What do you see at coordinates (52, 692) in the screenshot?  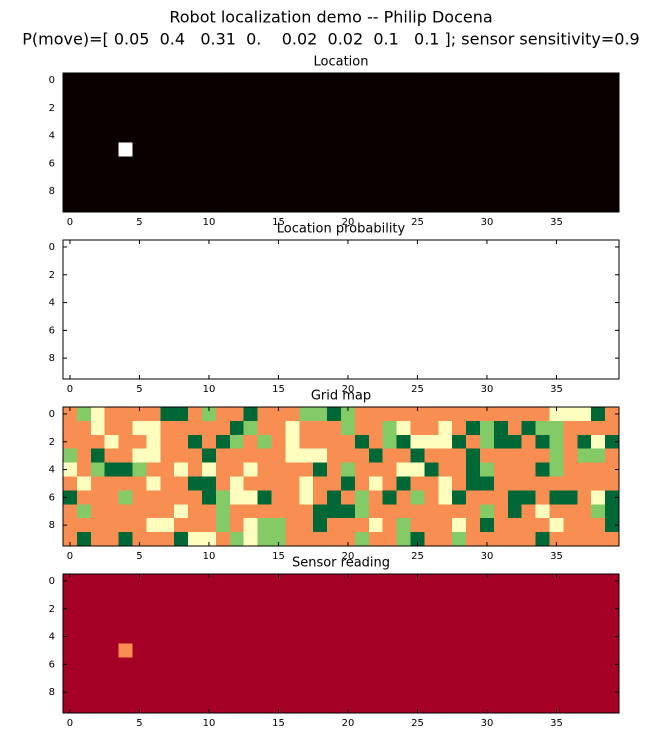 I see `y-tick-label: 8` at bounding box center [52, 692].